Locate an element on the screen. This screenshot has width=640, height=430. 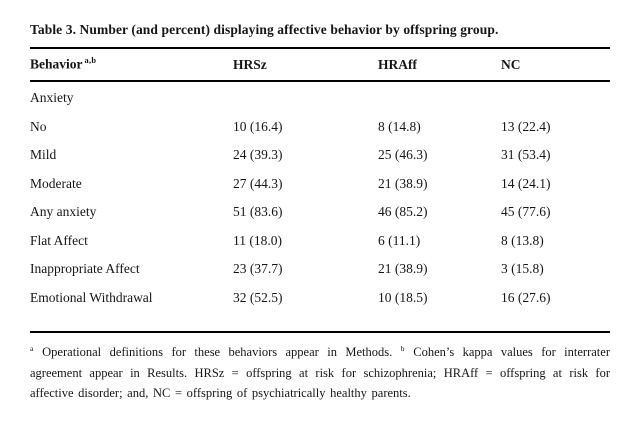
cell-hrsz: 27 (44.3) is located at coordinates (258, 183).